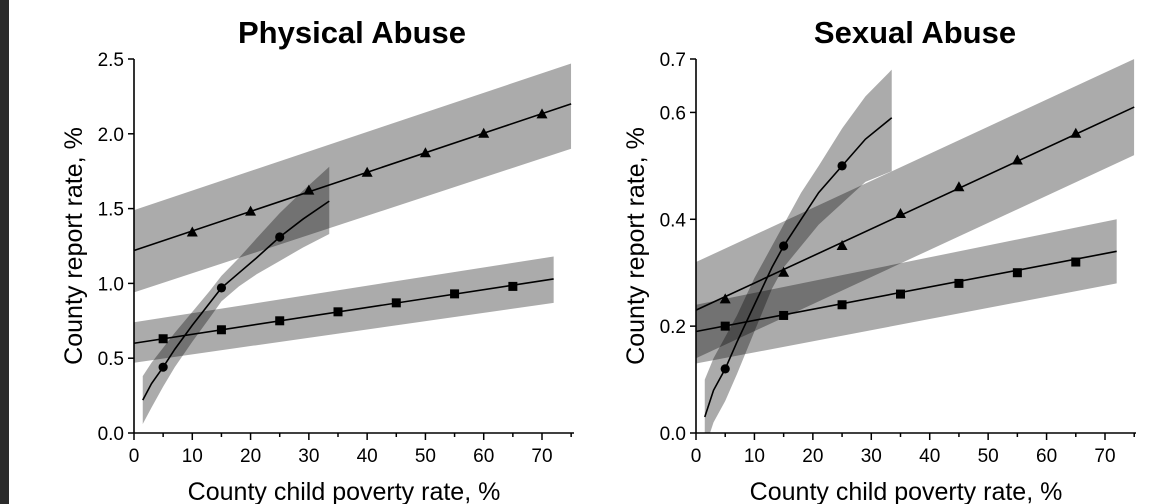  Describe the element at coordinates (111, 60) in the screenshot. I see `y-tick-label: 2.5` at that location.